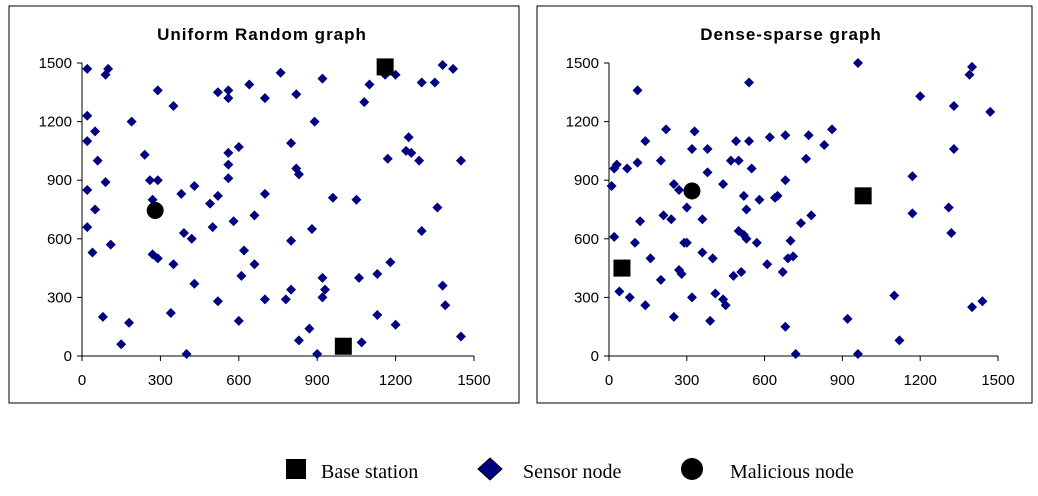 The image size is (1038, 496). Describe the element at coordinates (160, 380) in the screenshot. I see `x-tick-label: 300` at that location.